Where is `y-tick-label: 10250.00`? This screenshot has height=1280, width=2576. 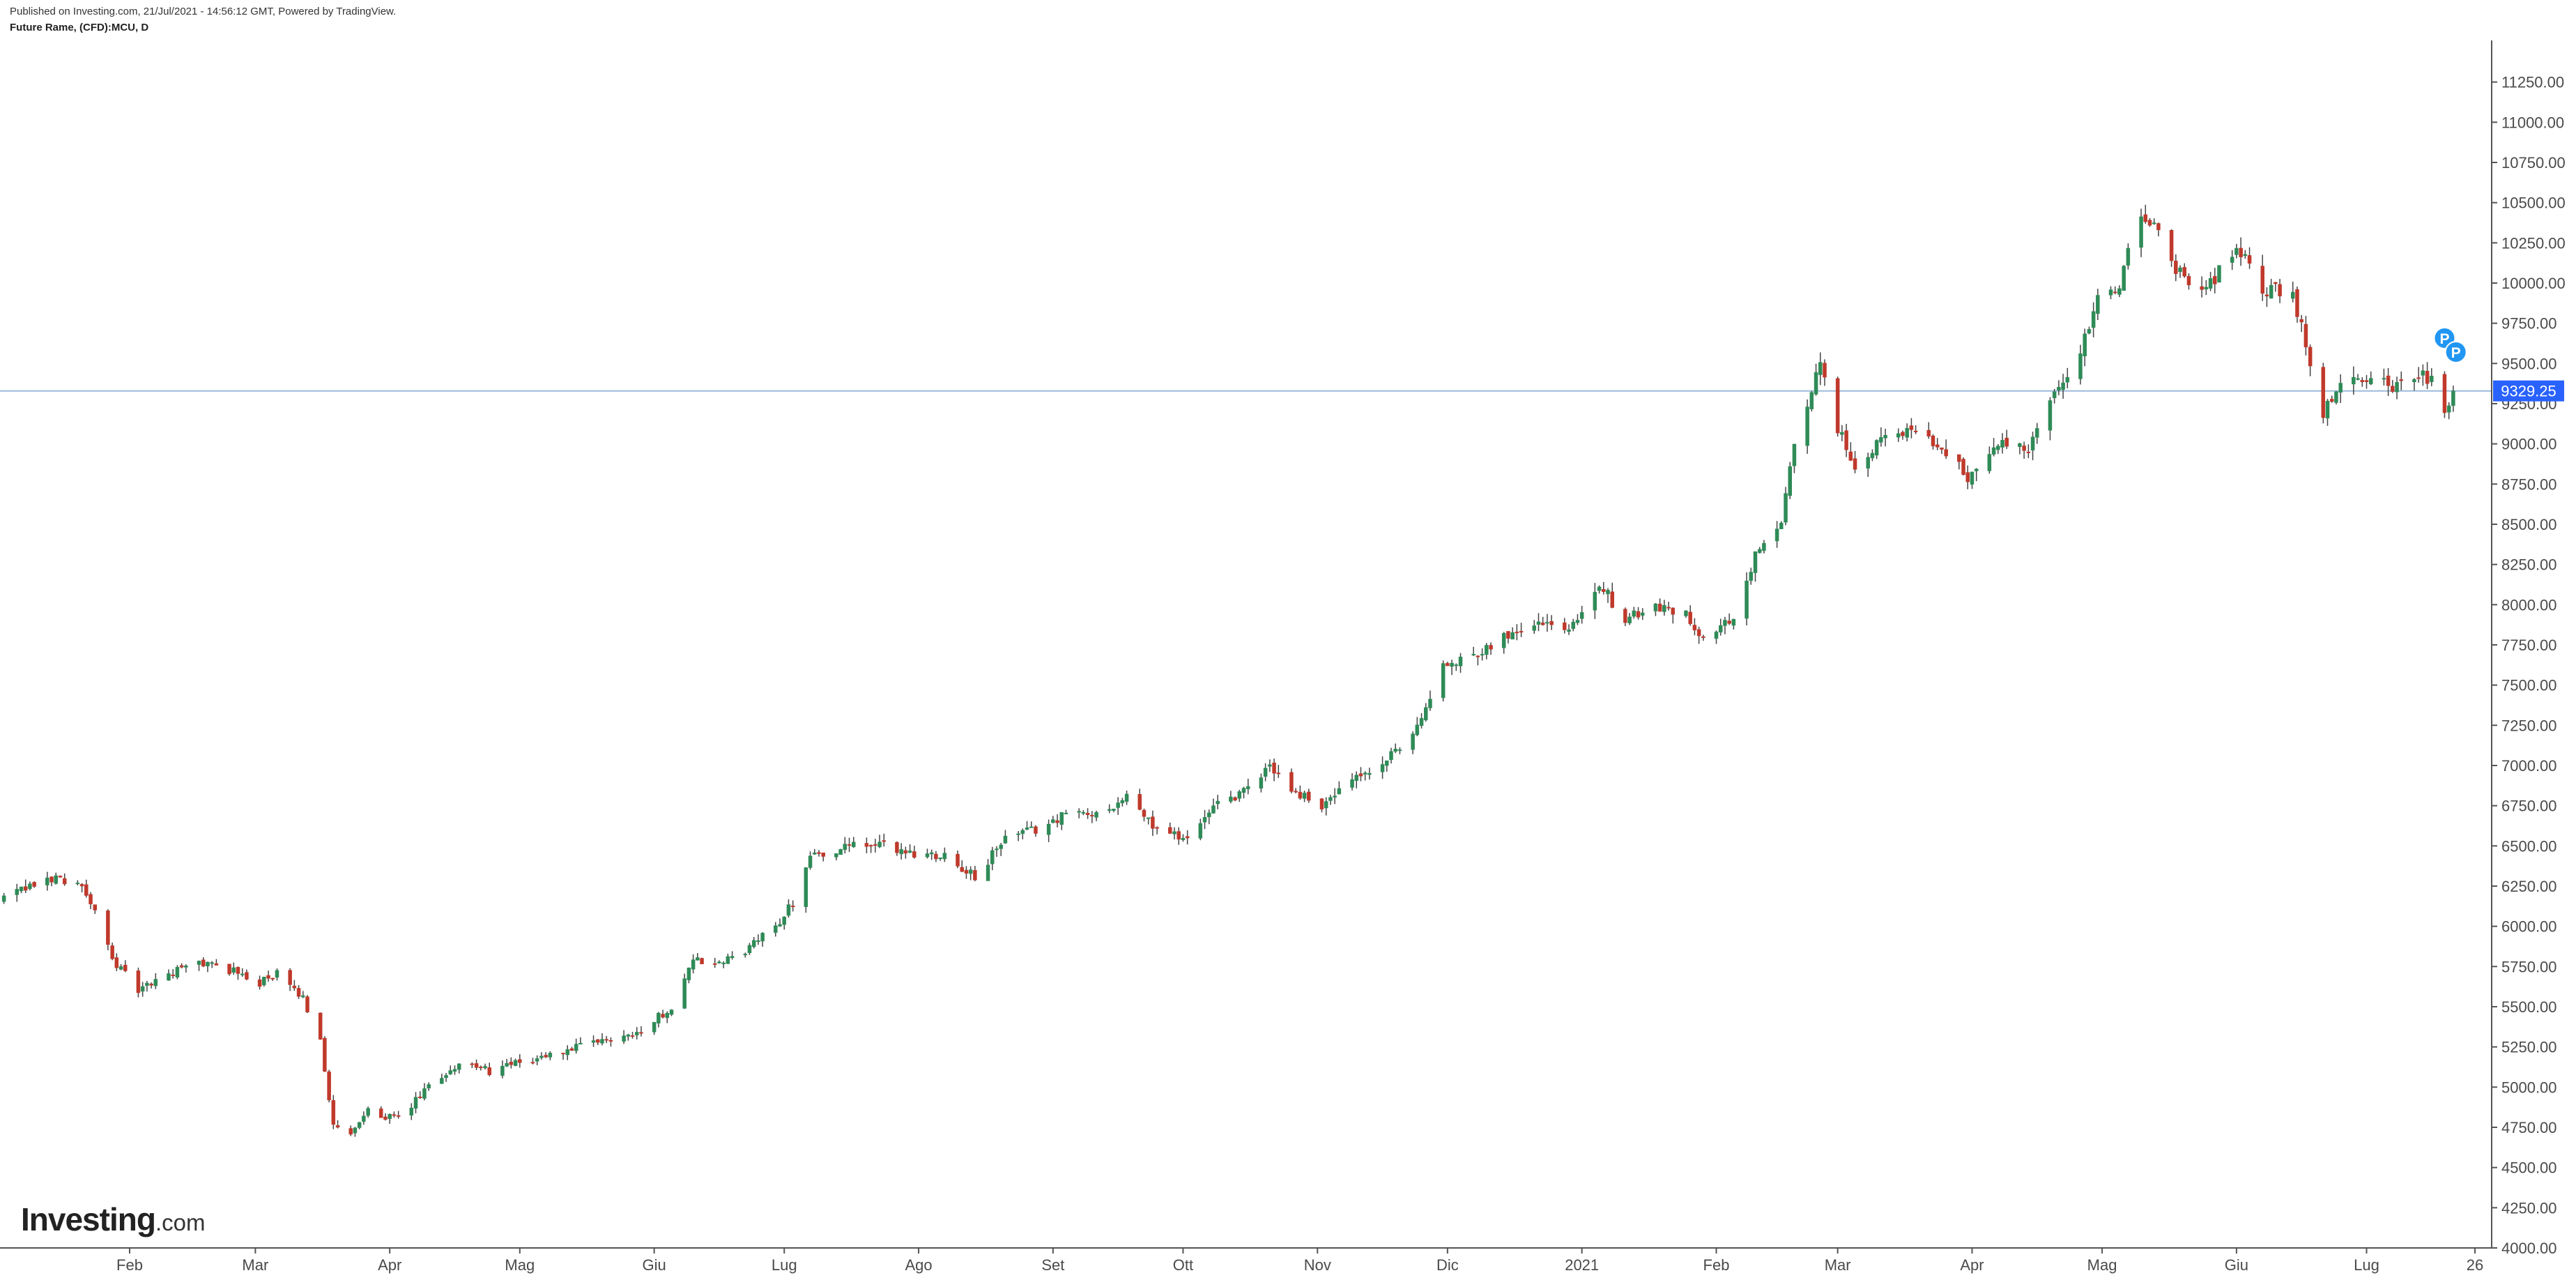
y-tick-label: 10250.00 is located at coordinates (2533, 243).